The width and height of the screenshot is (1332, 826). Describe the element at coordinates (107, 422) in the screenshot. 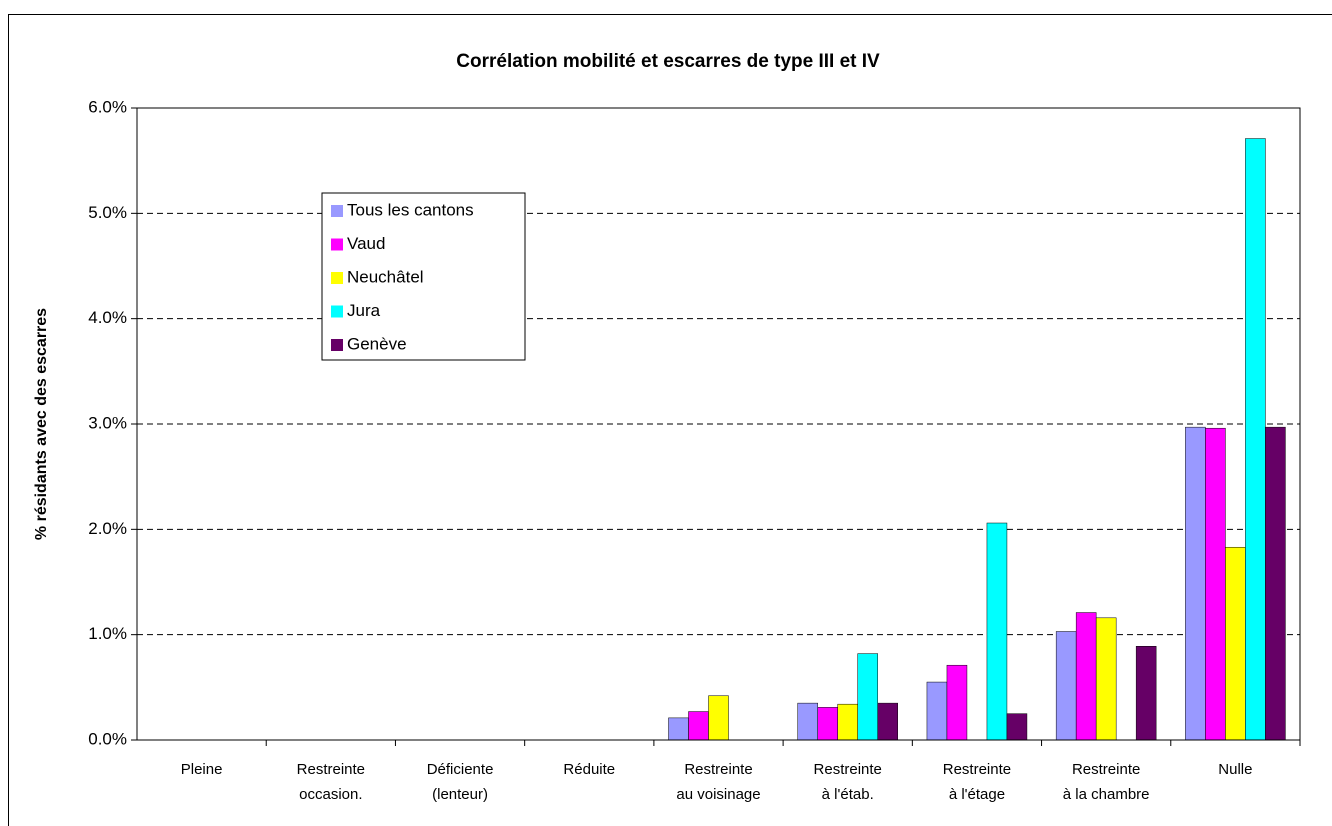

I see `y-tick-label: 3.0%` at that location.